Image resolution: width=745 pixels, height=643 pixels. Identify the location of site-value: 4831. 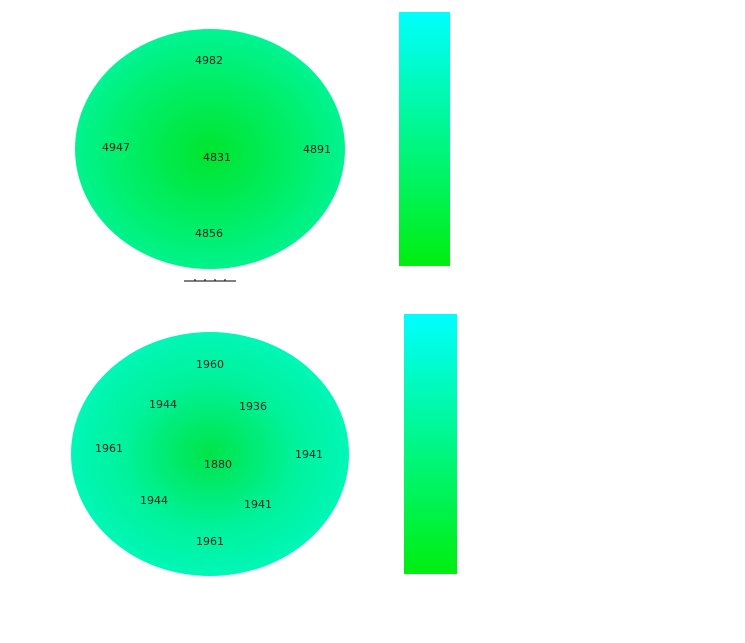
(217, 157).